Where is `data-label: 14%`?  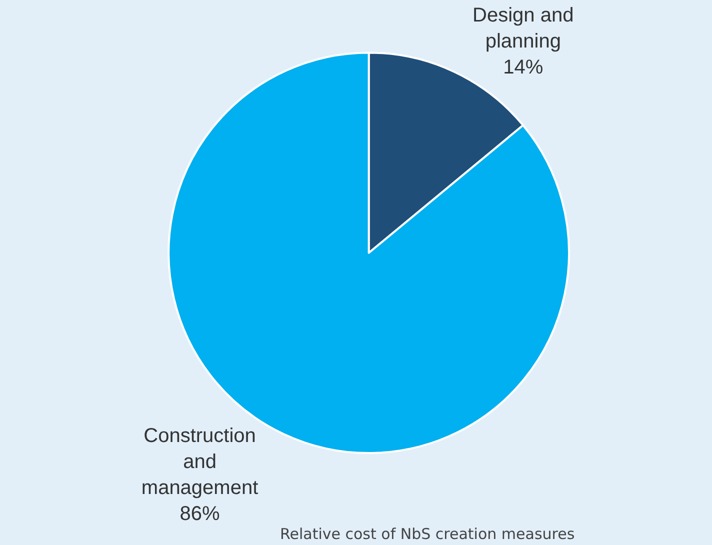
data-label: 14% is located at coordinates (523, 67).